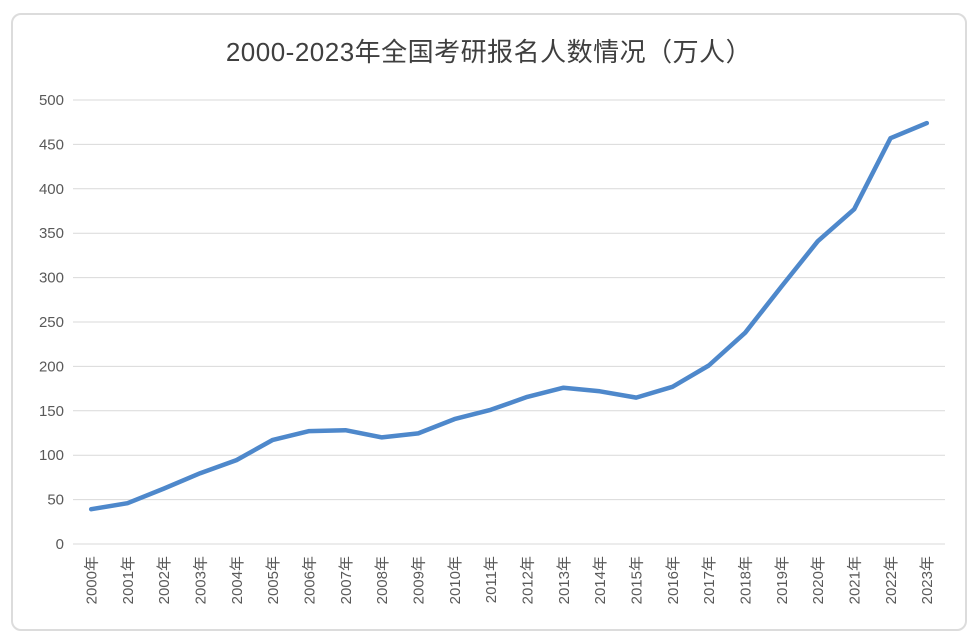 Image resolution: width=978 pixels, height=642 pixels. I want to click on y-axis-tick-label: 200, so click(51, 366).